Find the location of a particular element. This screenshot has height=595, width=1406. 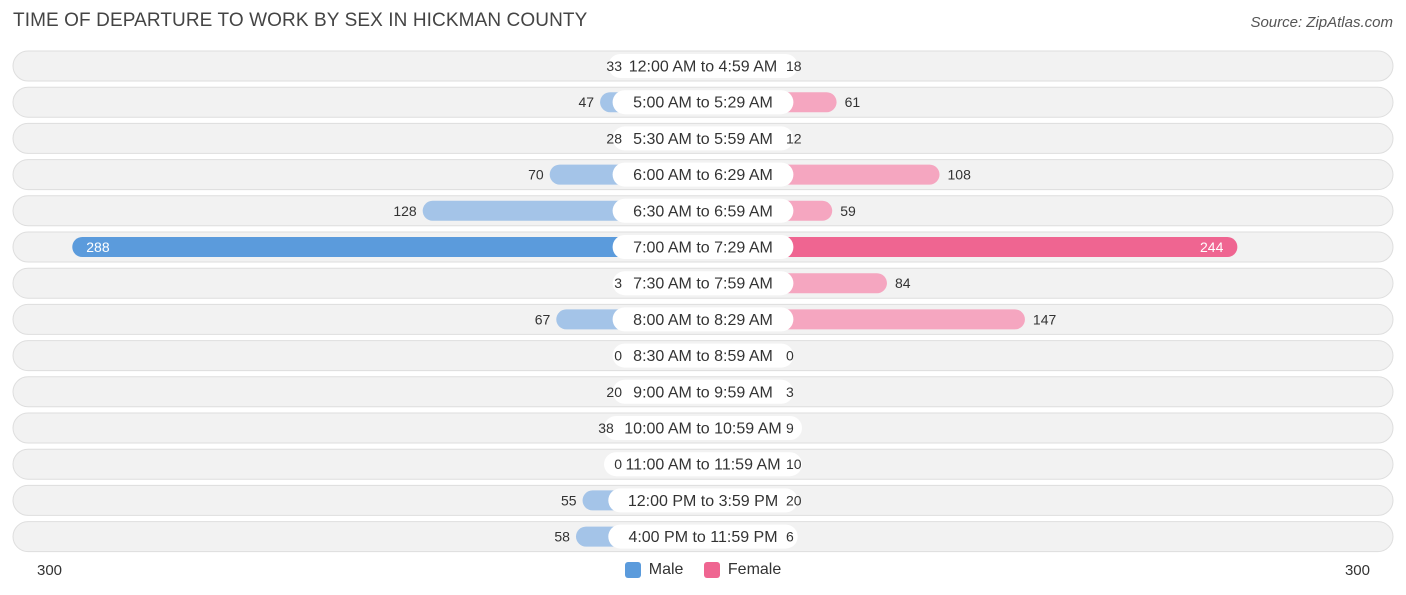

value-label-male: 55 is located at coordinates (569, 500).